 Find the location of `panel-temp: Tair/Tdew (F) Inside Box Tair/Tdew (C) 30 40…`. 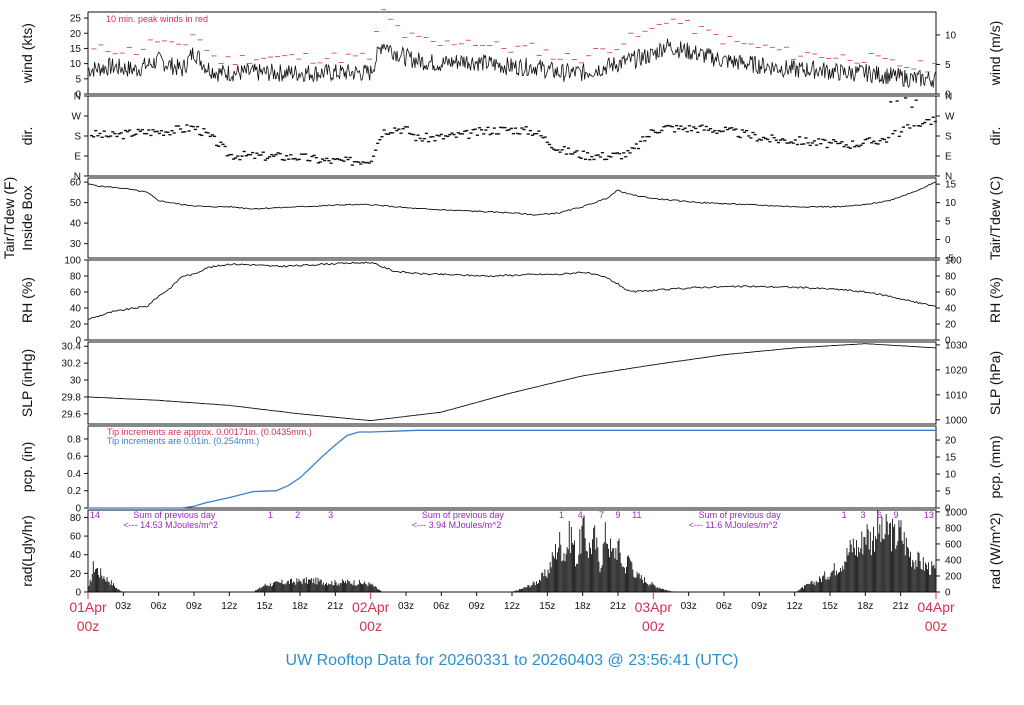

panel-temp: Tair/Tdew (F) Inside Box Tair/Tdew (C) 30 40… is located at coordinates (502, 220).